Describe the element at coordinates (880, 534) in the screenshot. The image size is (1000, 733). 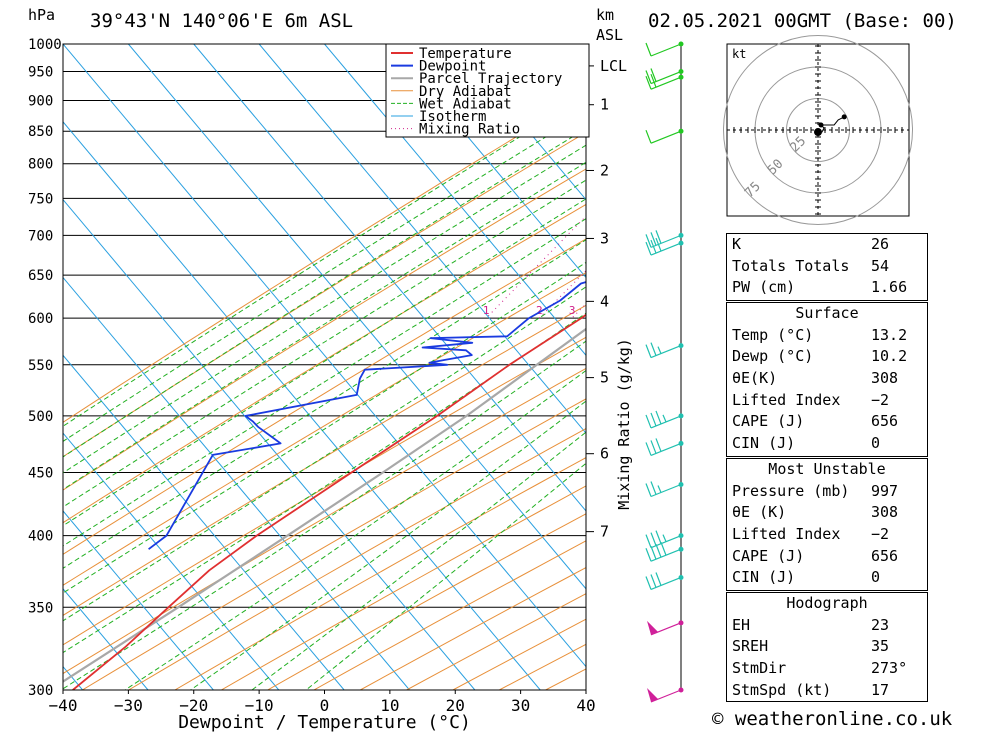
I see `stat-value: −2` at that location.